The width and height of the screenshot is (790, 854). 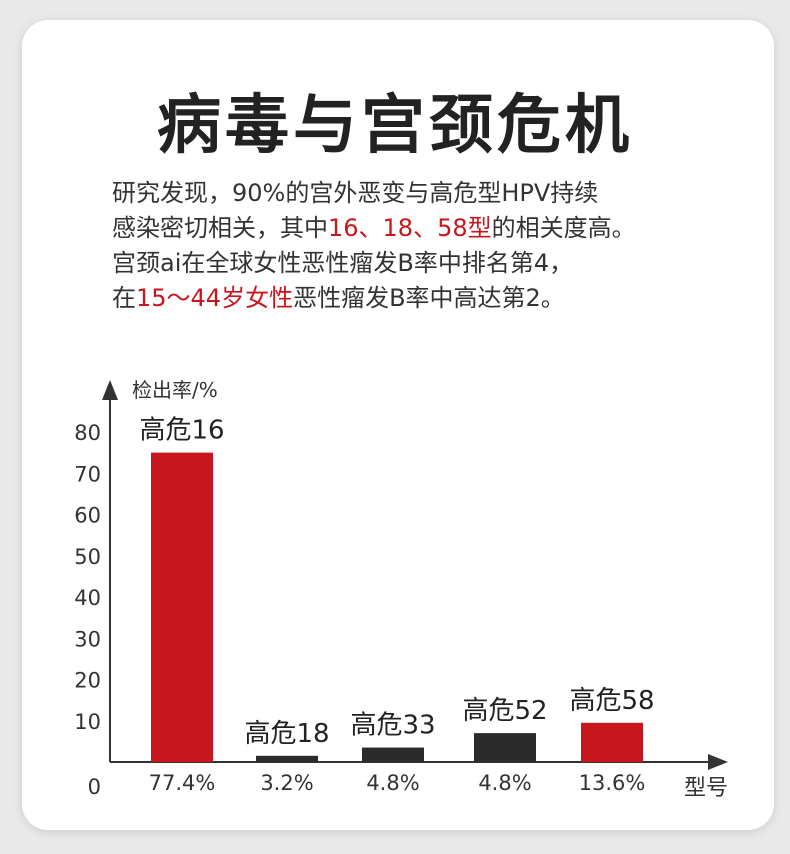 I want to click on y-tick-label: 30, so click(x=87, y=639).